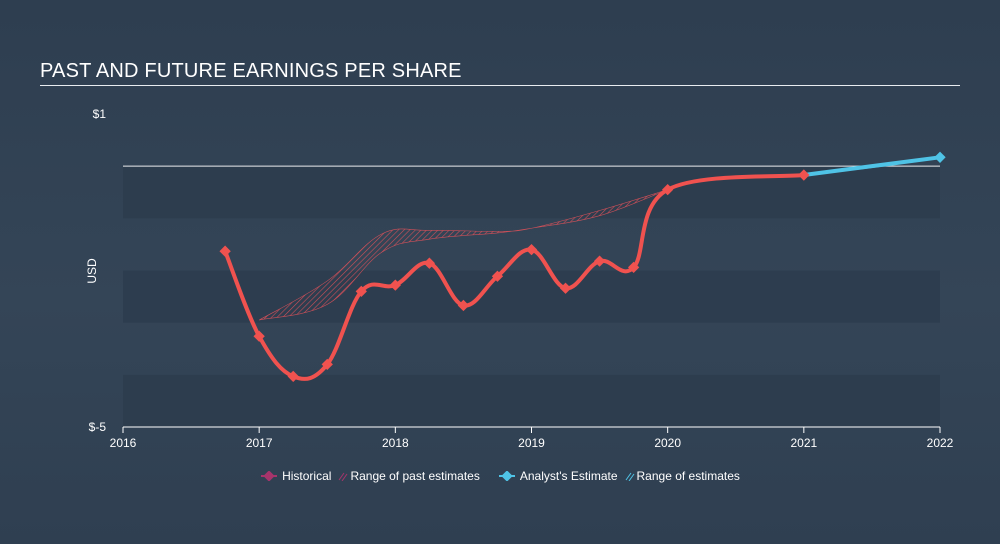  I want to click on y-tick-label: $1, so click(100, 114).